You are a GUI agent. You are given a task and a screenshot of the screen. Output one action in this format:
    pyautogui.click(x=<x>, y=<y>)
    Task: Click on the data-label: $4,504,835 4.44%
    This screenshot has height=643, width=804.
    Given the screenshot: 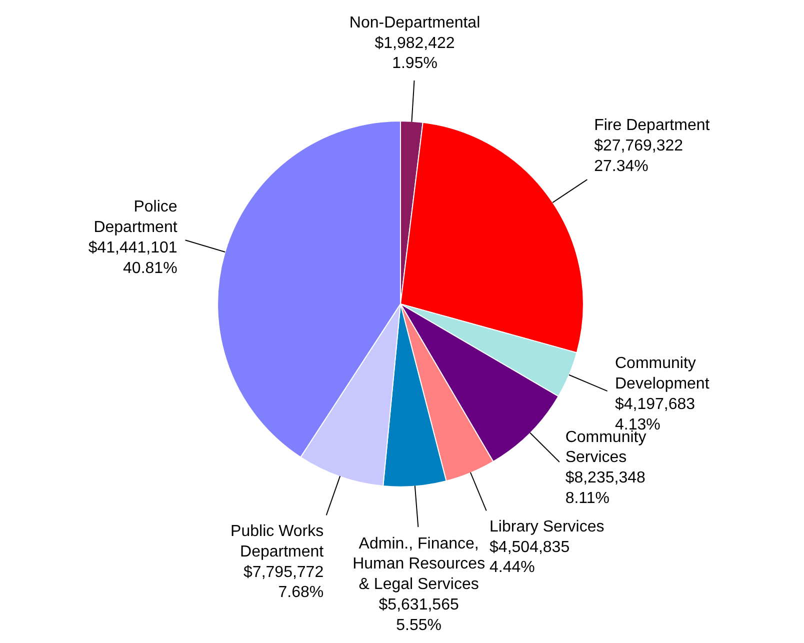 What is the action you would take?
    pyautogui.click(x=530, y=557)
    